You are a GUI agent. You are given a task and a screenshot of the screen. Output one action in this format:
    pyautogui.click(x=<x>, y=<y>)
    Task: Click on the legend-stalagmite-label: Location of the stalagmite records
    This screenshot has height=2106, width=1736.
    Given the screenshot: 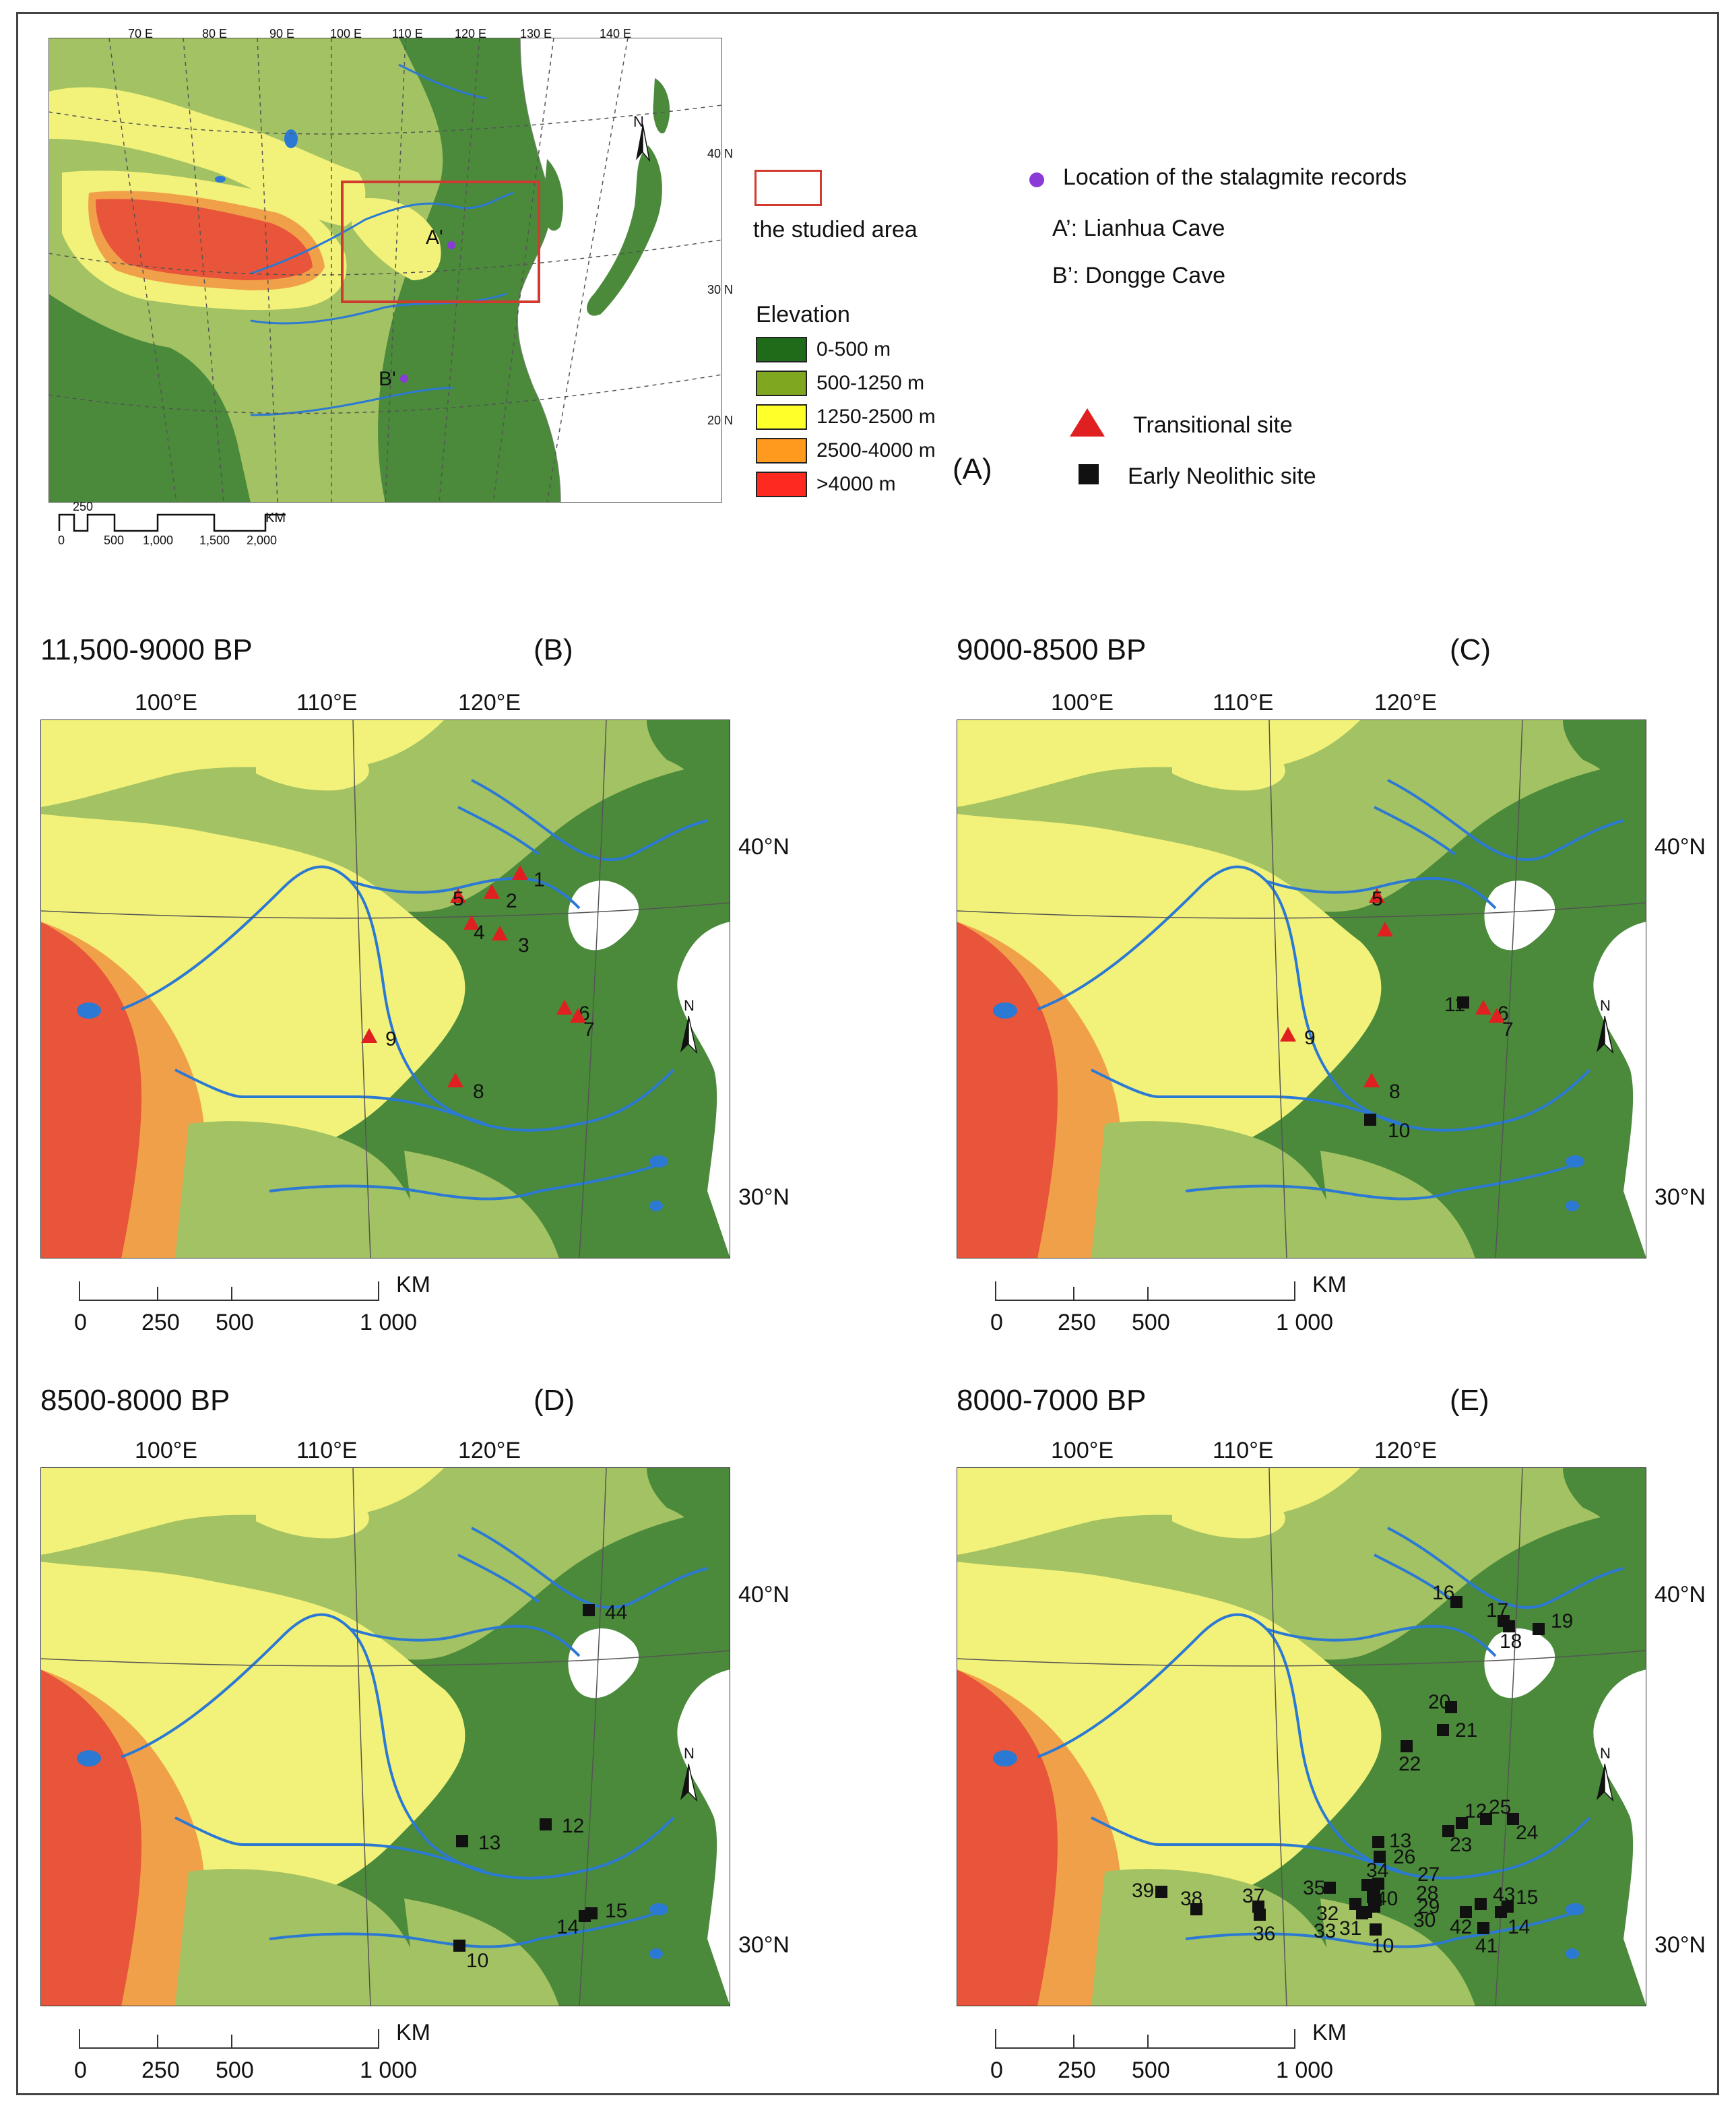 What is the action you would take?
    pyautogui.click(x=1235, y=177)
    